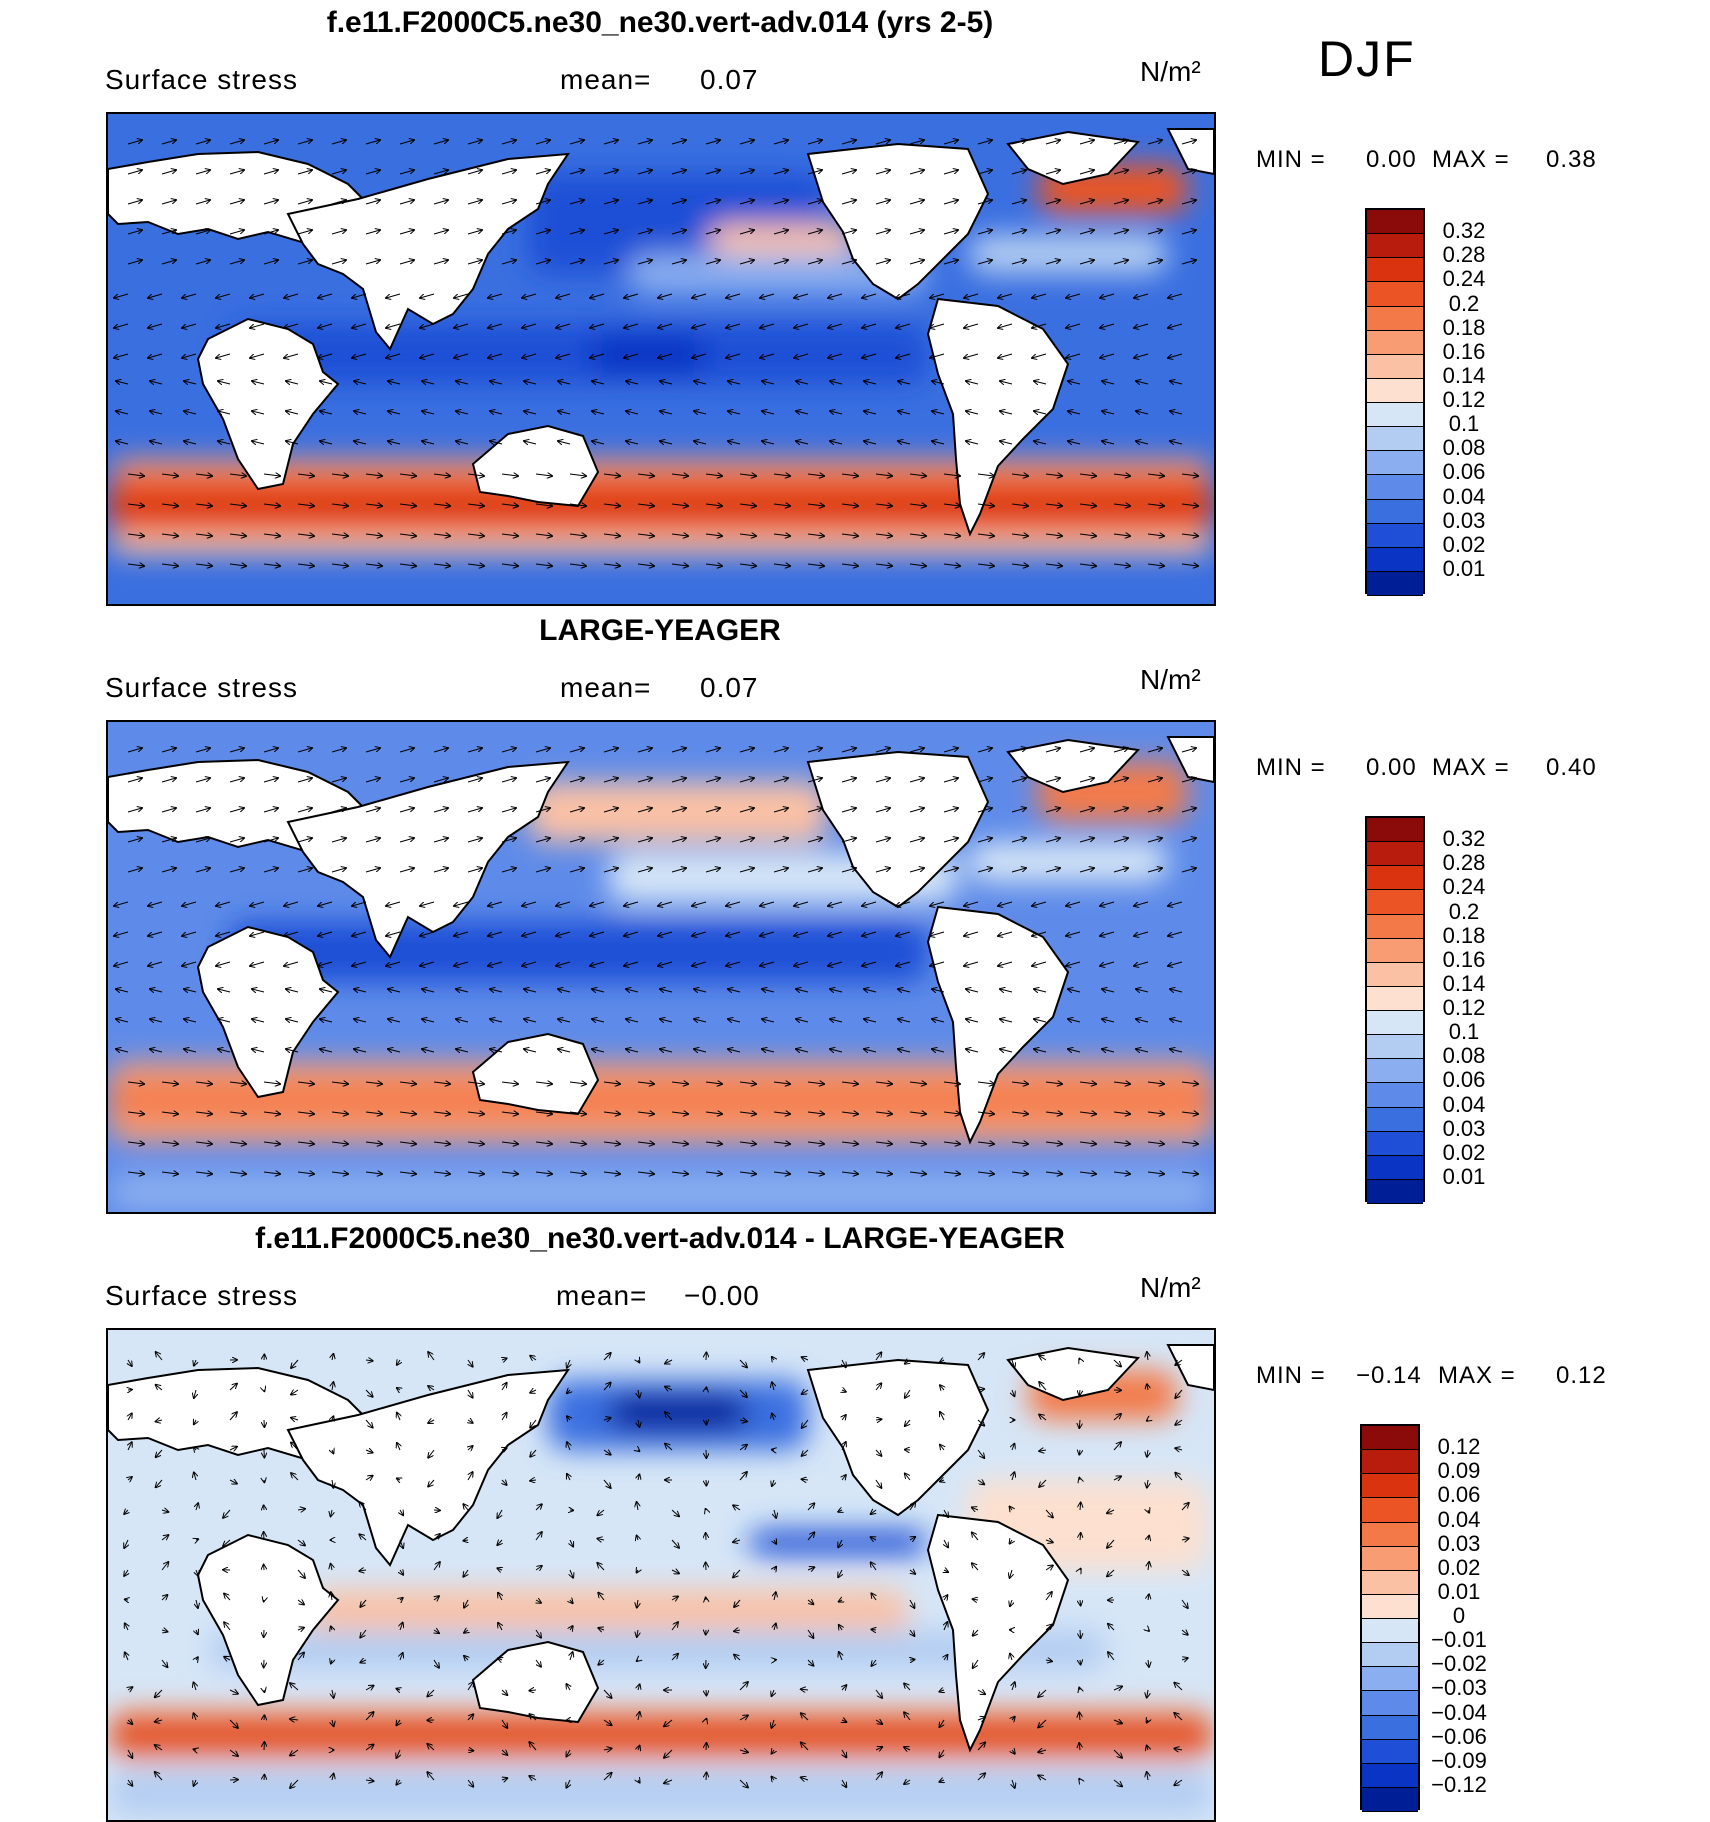 The image size is (1710, 1822). Describe the element at coordinates (1581, 1376) in the screenshot. I see `panel-3-max-value: 0.12` at that location.